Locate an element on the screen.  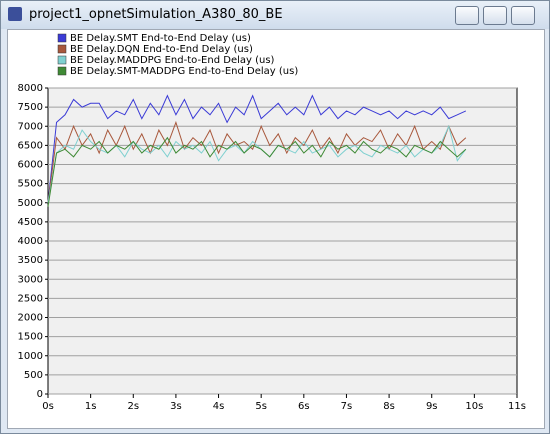
y-tick-label: 3000 is located at coordinates (30, 279).